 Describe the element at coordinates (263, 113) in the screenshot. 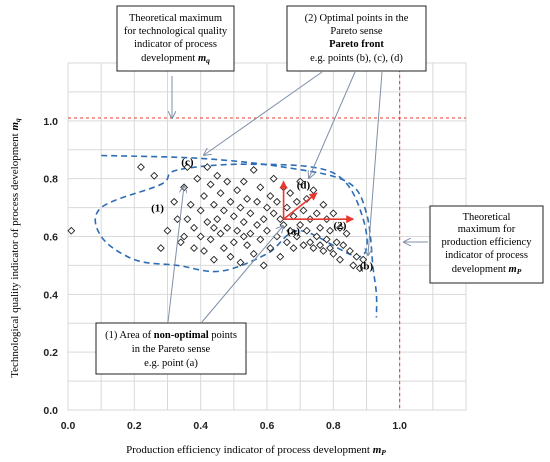

I see `leader-optimal-c` at that location.